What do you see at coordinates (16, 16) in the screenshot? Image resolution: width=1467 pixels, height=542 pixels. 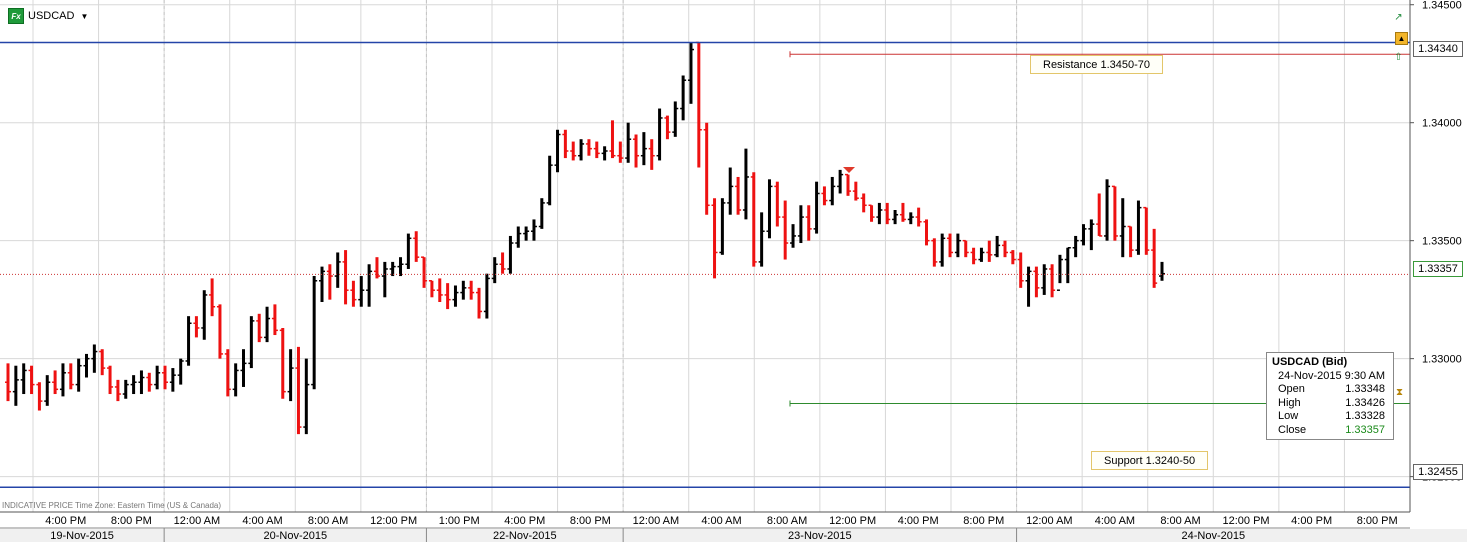 I see `fx-icon: Fx` at bounding box center [16, 16].